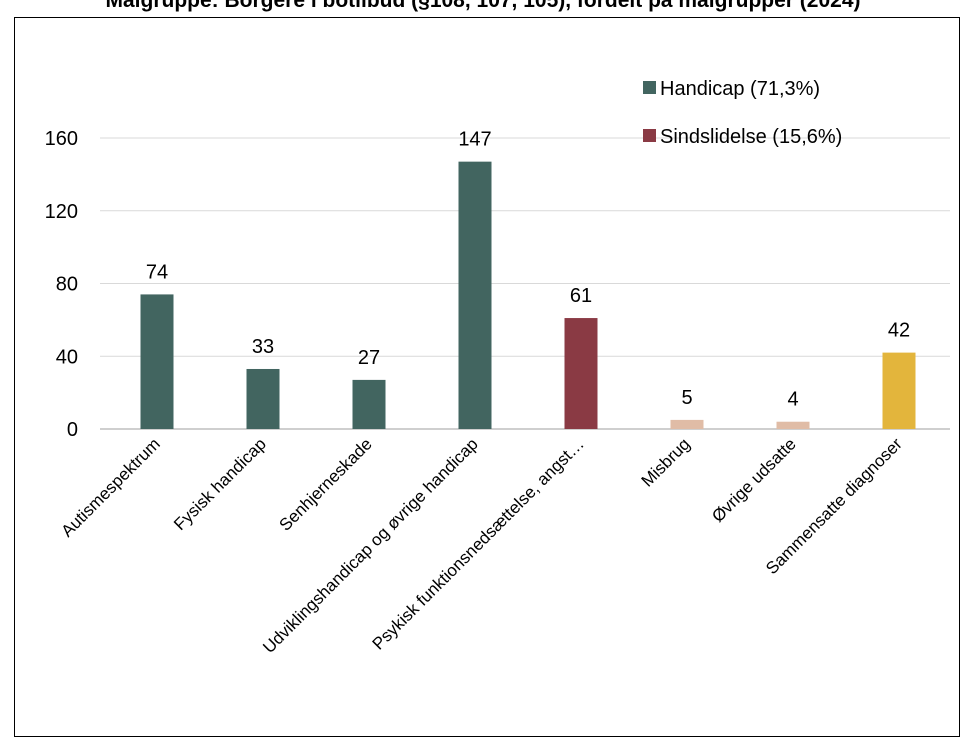 The width and height of the screenshot is (966, 737). Describe the element at coordinates (581, 296) in the screenshot. I see `data-label: 61` at that location.